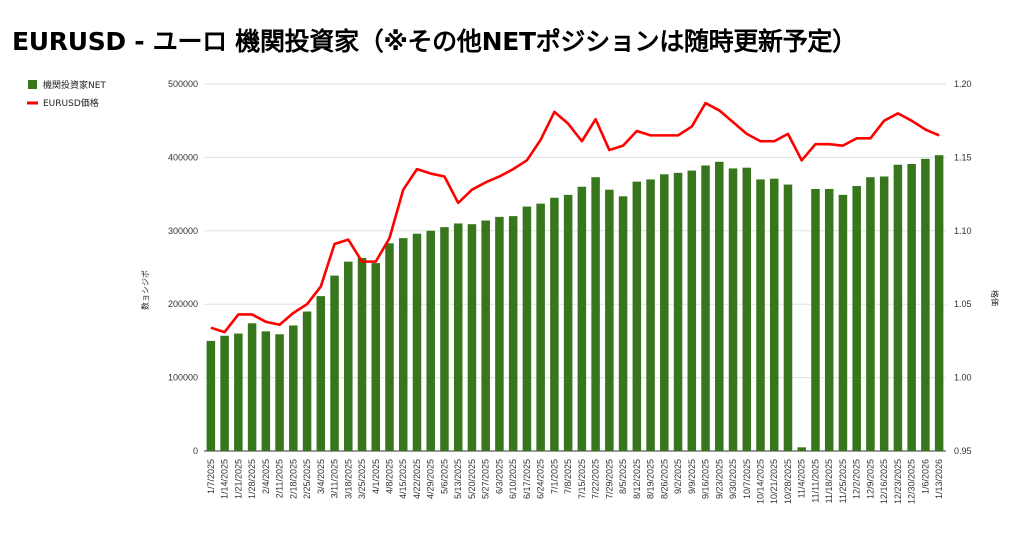  What do you see at coordinates (145, 290) in the screenshot?
I see `y-axis-left-title: 数ョシジポ` at bounding box center [145, 290].